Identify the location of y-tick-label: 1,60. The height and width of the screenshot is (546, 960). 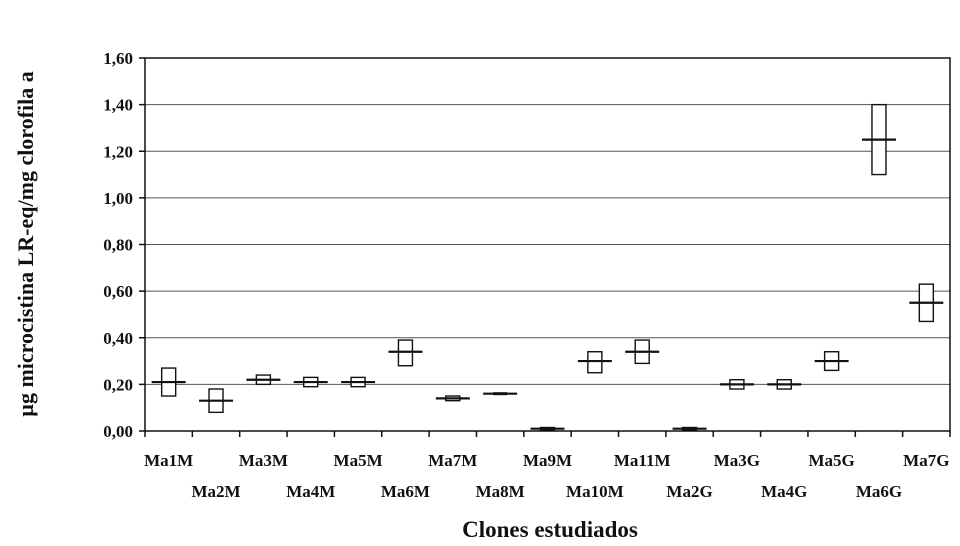
(118, 58).